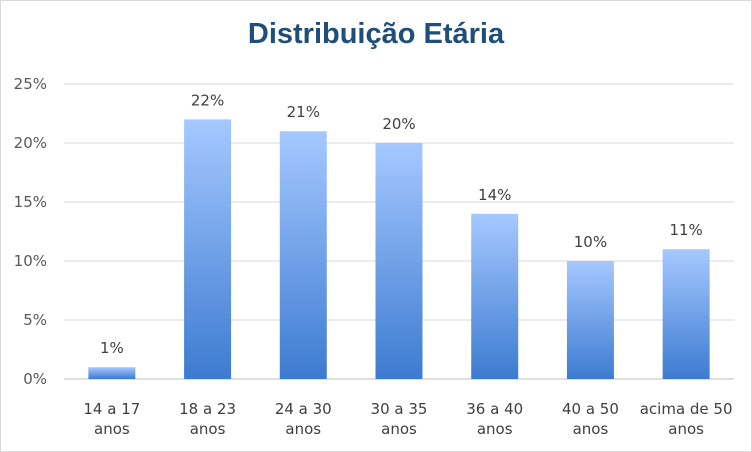 This screenshot has width=752, height=452. What do you see at coordinates (398, 124) in the screenshot?
I see `data-label: 20%` at bounding box center [398, 124].